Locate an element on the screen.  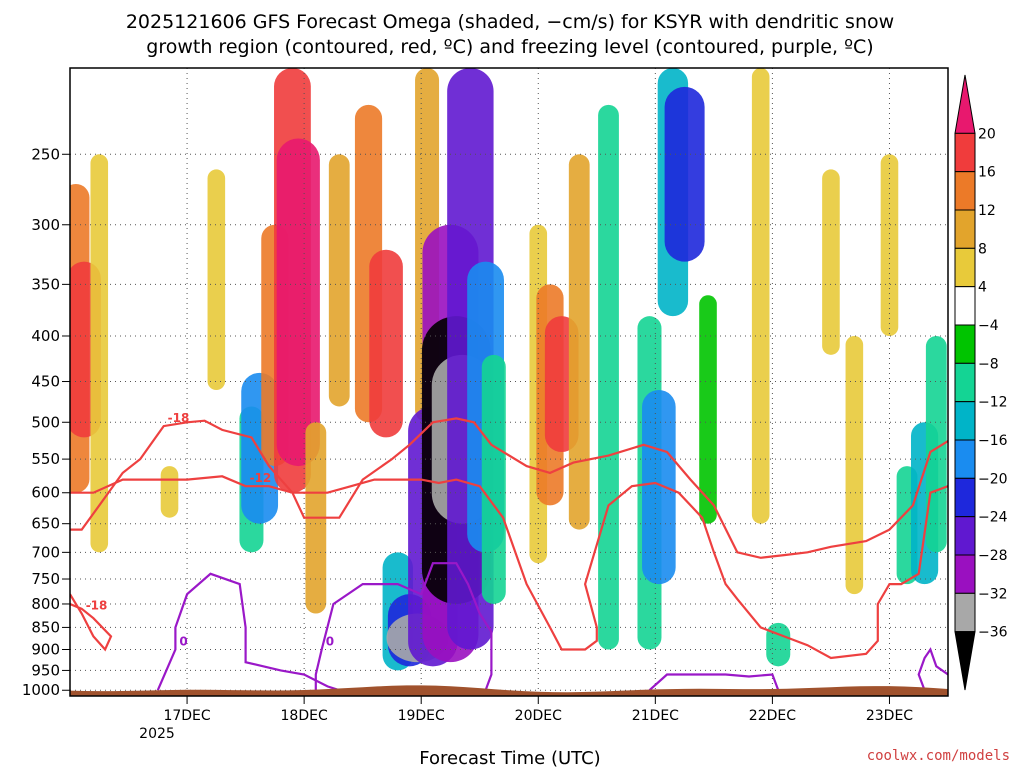
x-axis-ticks: 17DEC 18DEC 19DEC 20DEC 21DEC 22DEC 23DEC is located at coordinates (538, 710).